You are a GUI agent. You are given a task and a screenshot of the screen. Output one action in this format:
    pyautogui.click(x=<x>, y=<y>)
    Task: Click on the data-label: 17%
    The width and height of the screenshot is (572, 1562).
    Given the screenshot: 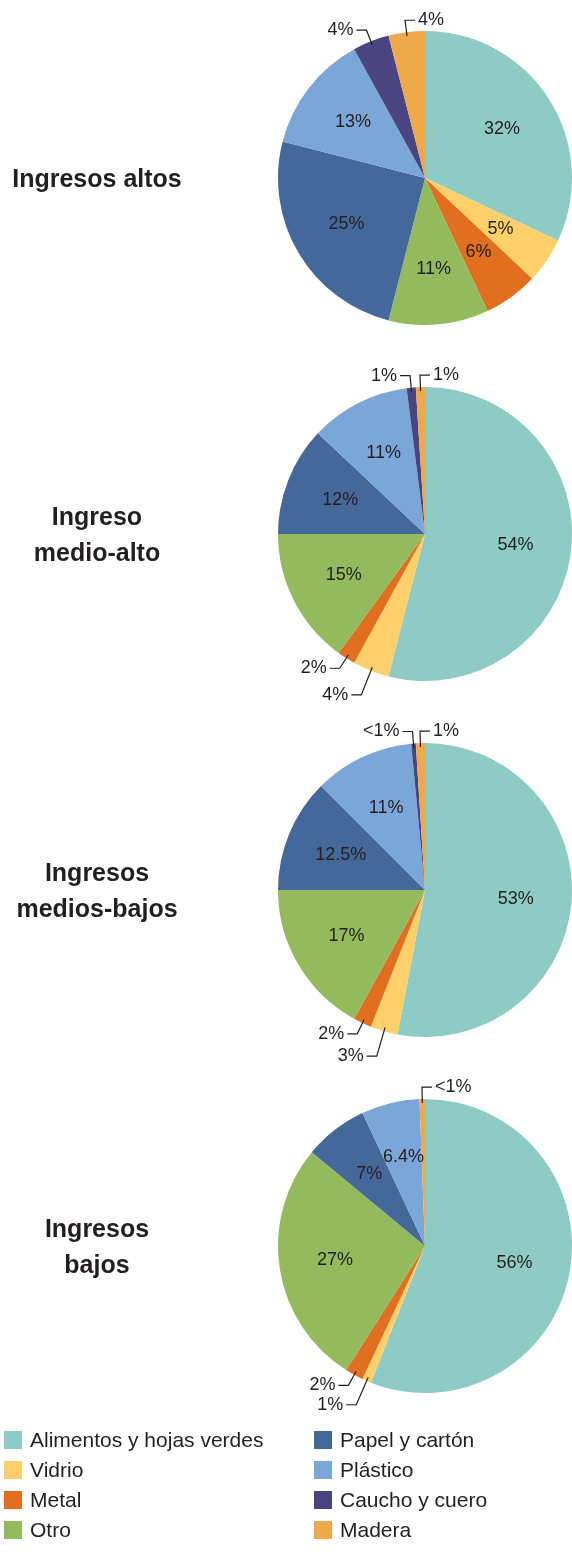 What is the action you would take?
    pyautogui.click(x=346, y=935)
    